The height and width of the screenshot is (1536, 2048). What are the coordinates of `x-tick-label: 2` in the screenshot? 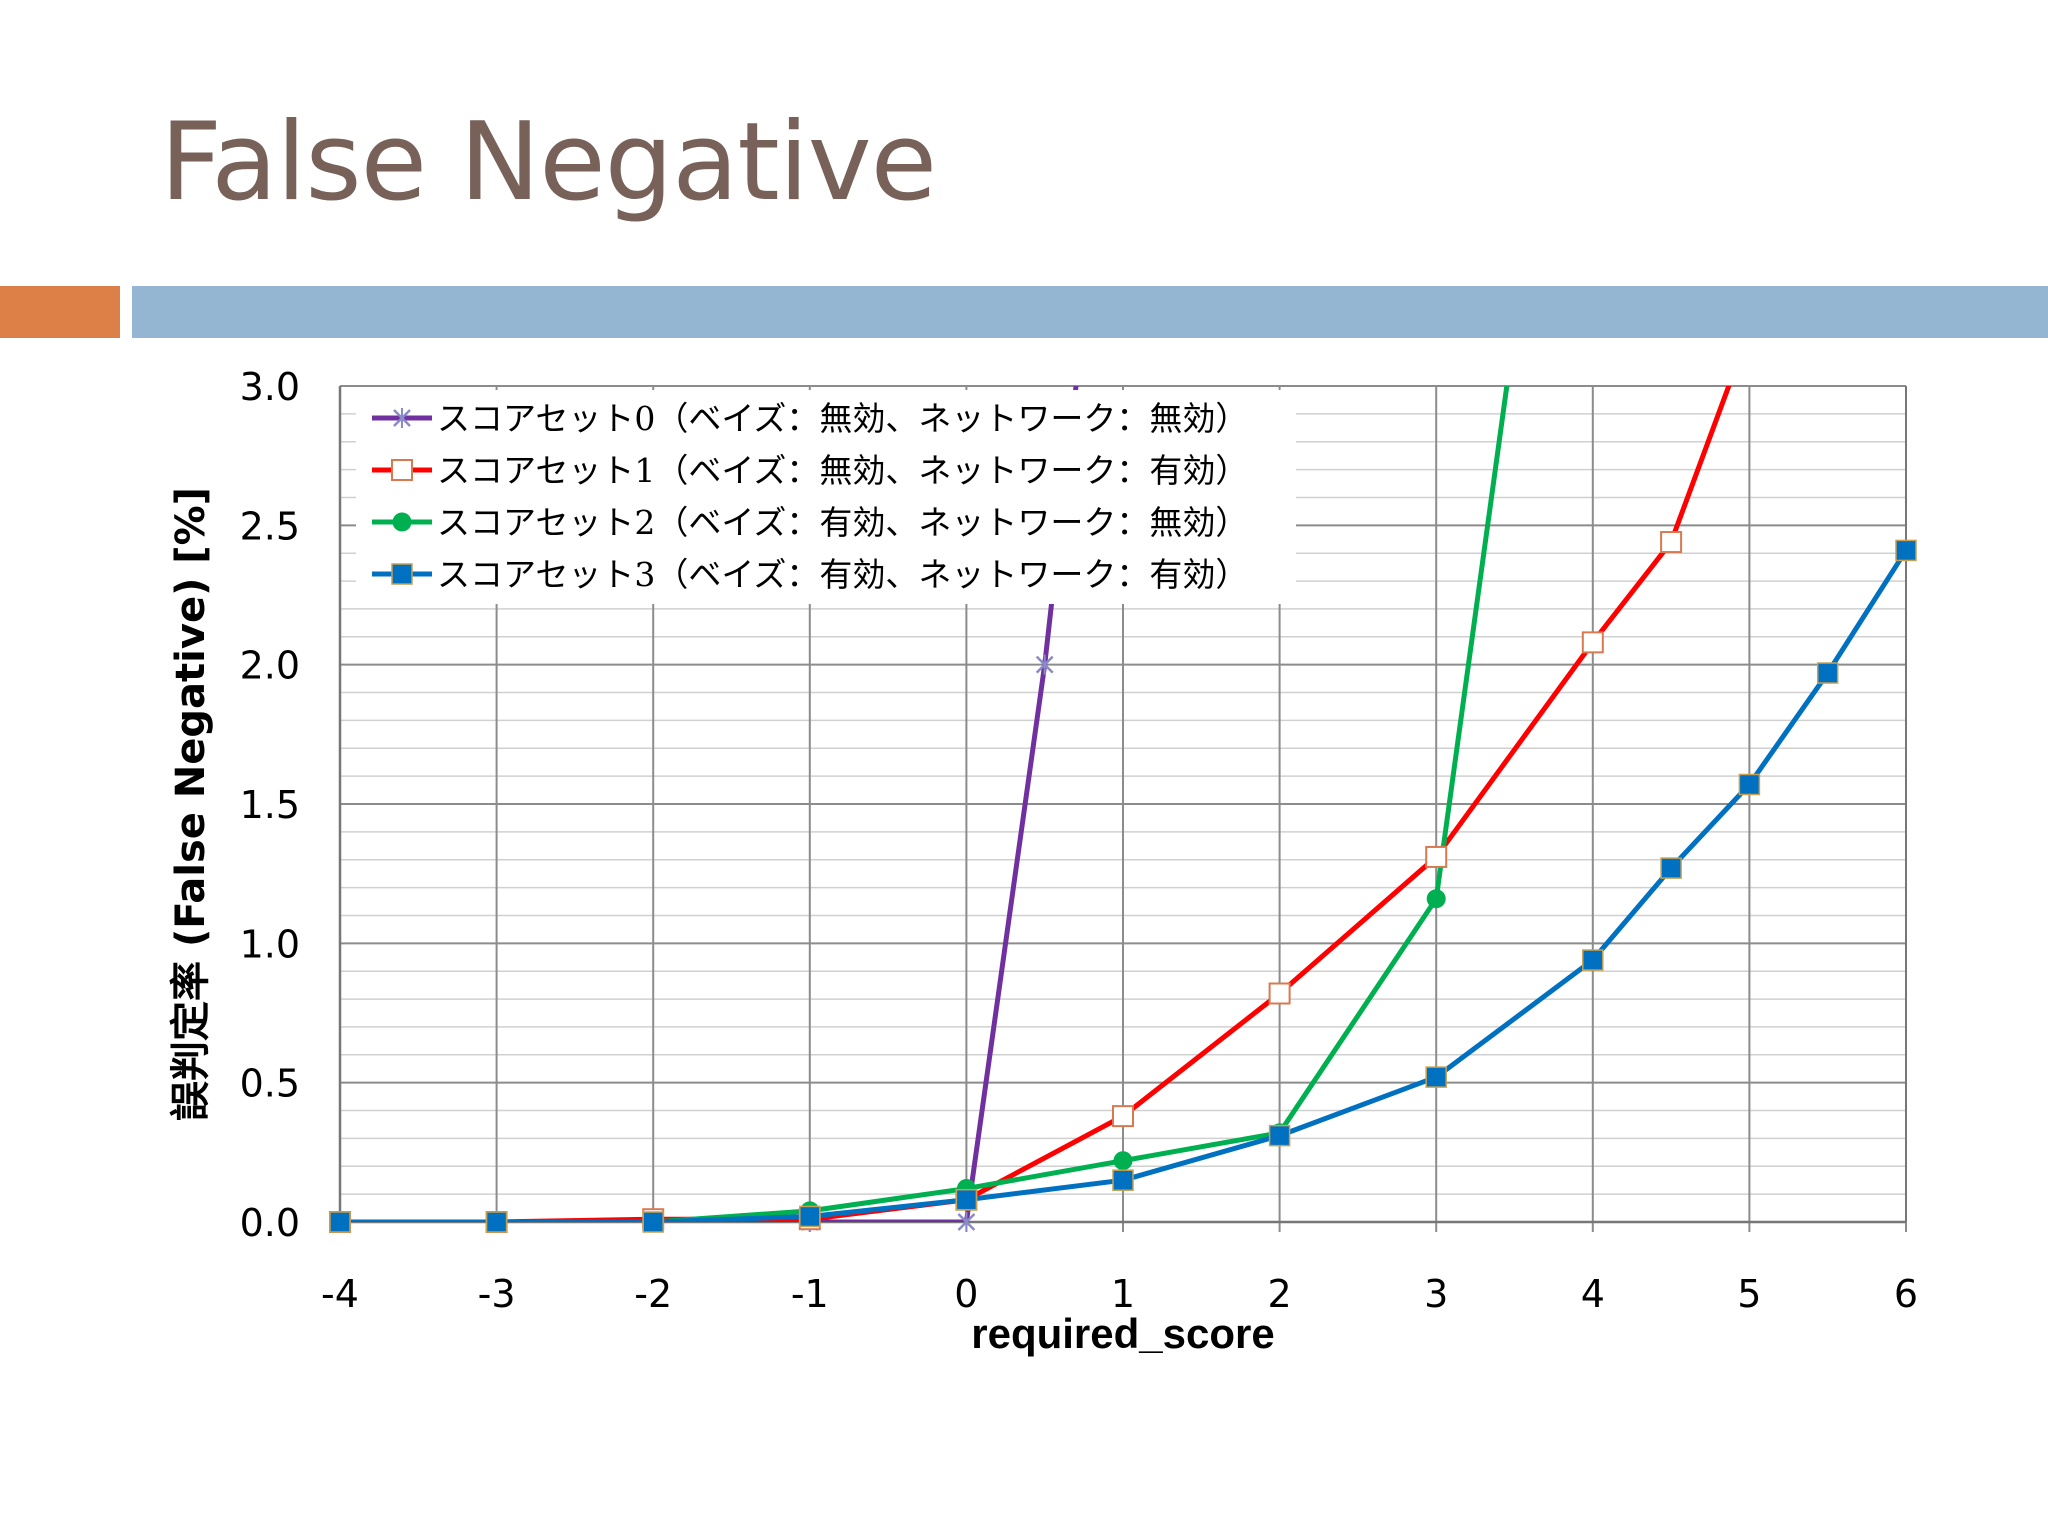 It's located at (1280, 1294).